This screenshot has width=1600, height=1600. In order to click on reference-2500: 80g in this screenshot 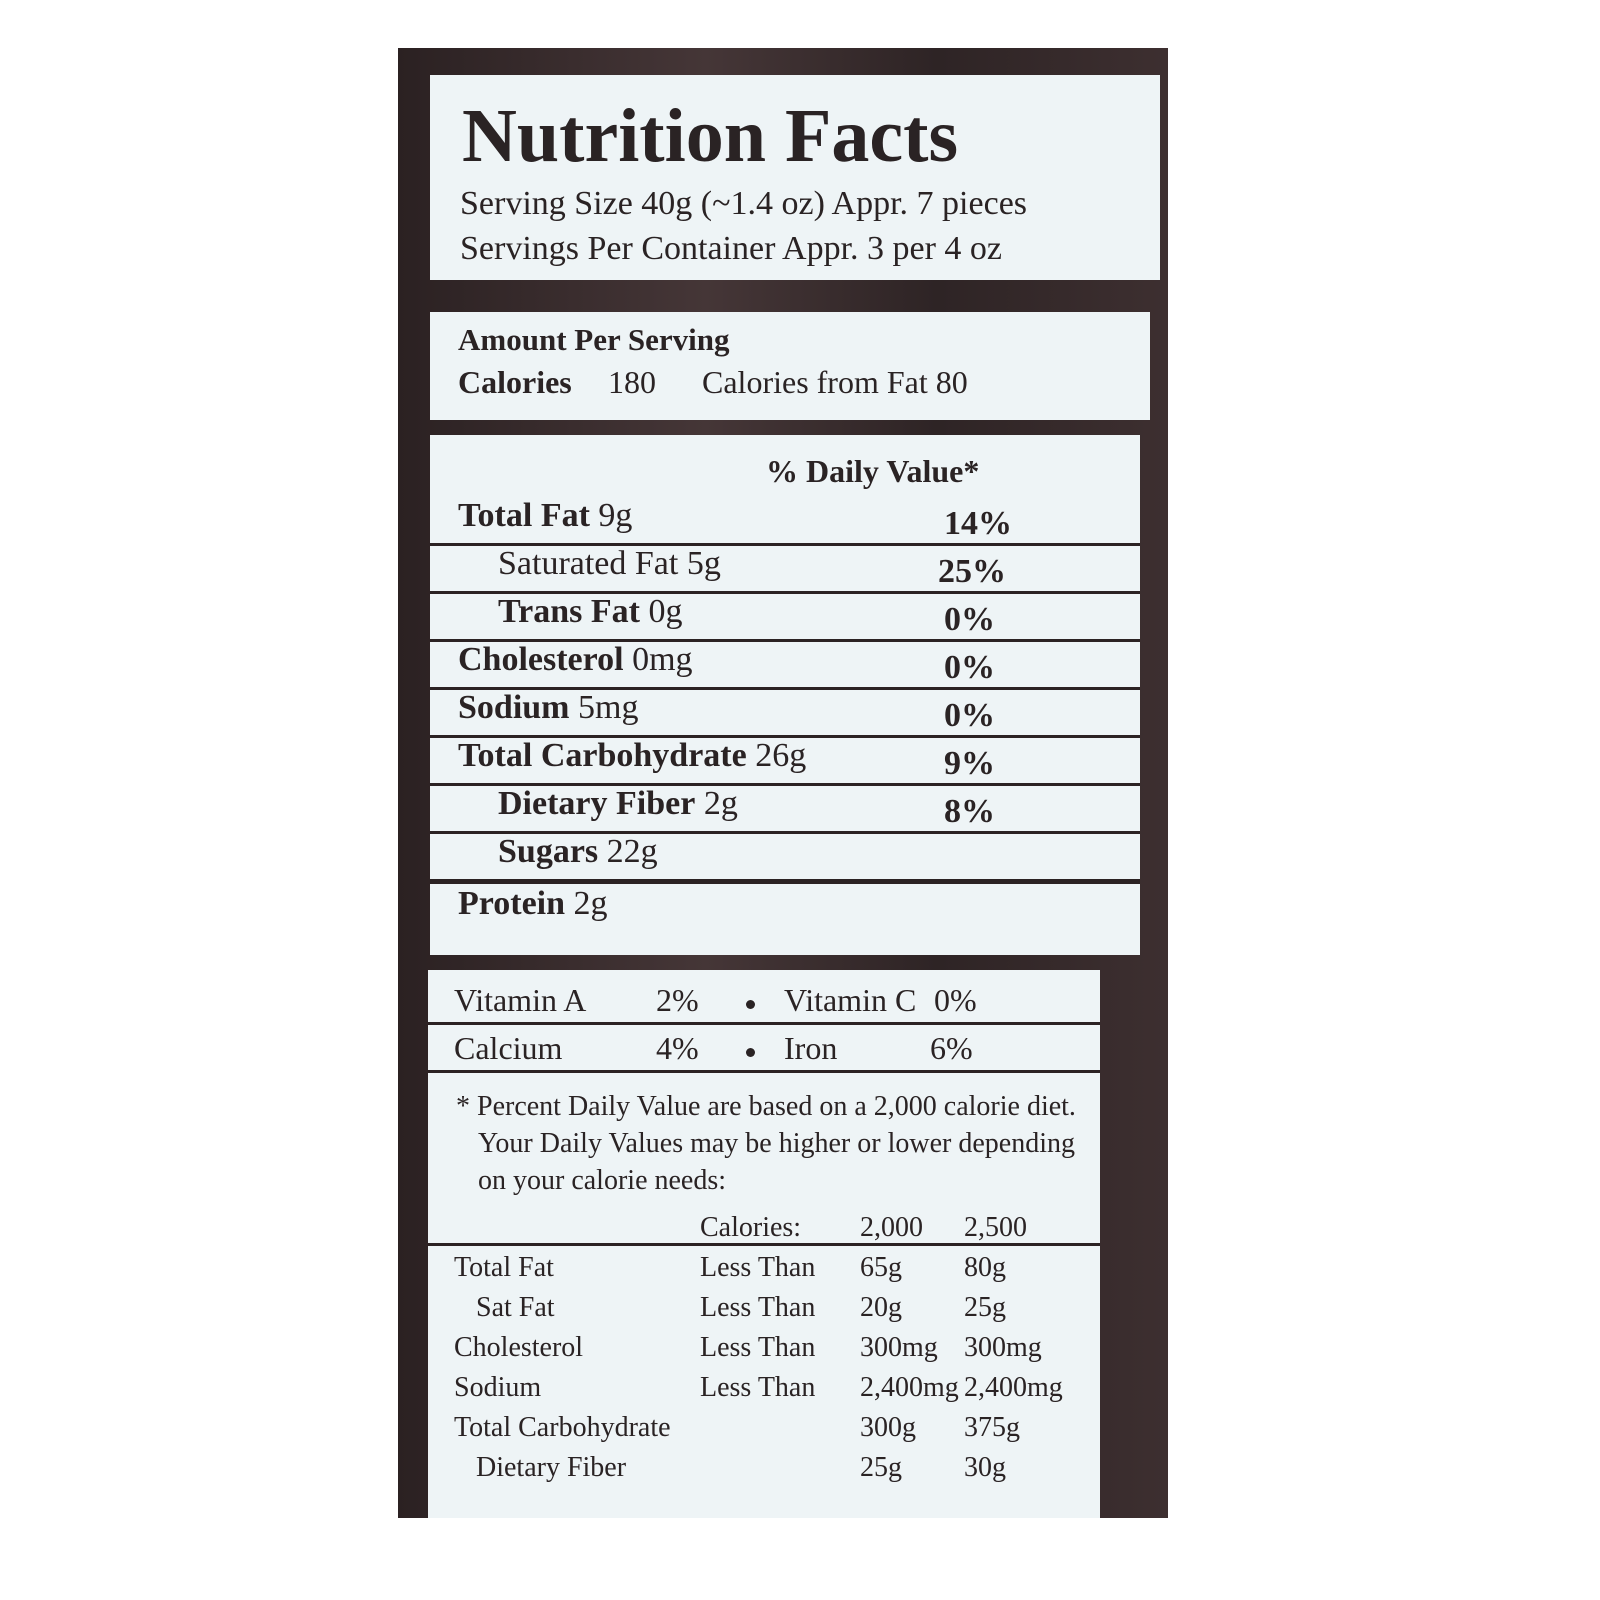, I will do `click(985, 1267)`.